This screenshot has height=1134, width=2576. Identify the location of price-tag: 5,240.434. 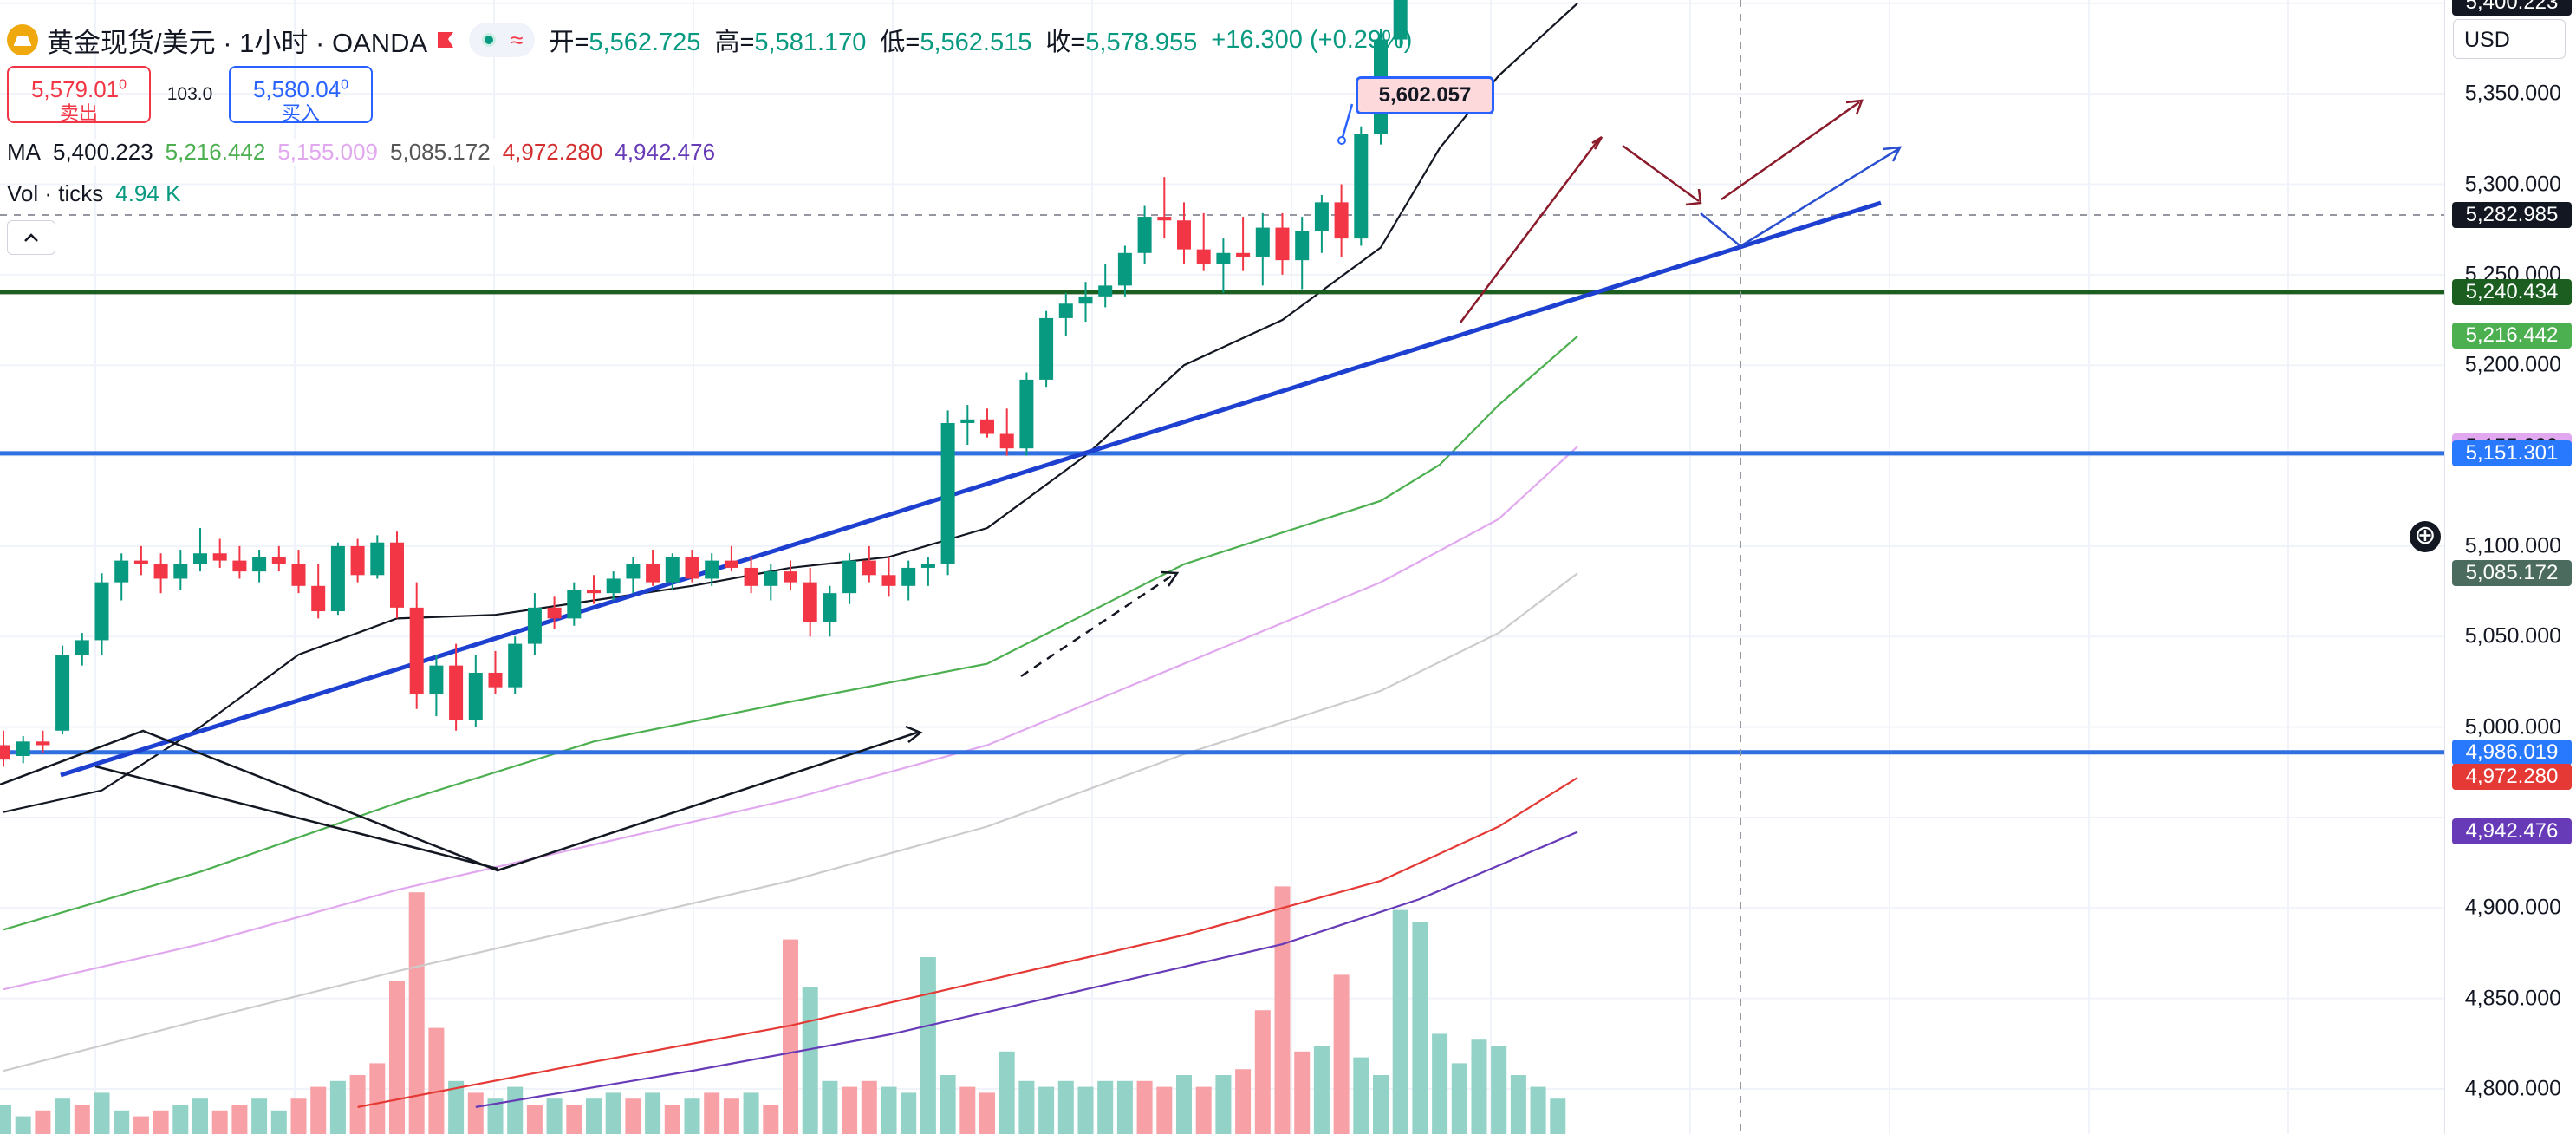
(2512, 291).